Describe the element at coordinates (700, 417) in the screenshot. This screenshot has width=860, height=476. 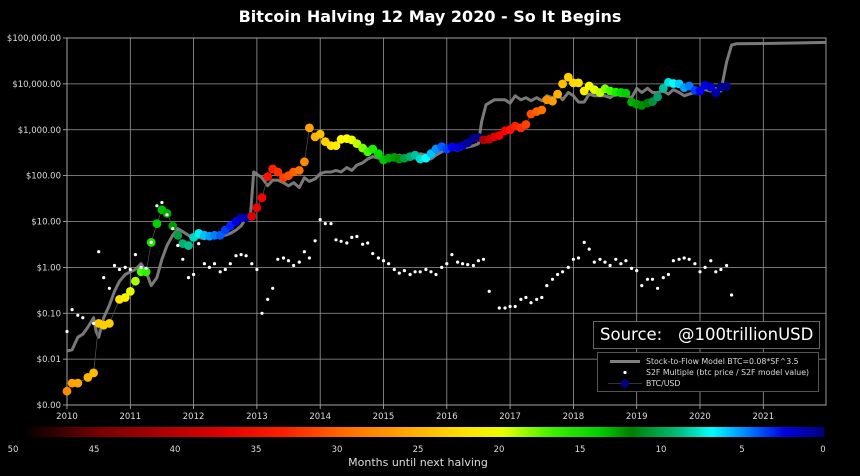
I see `x-tick-label: 2020` at that location.